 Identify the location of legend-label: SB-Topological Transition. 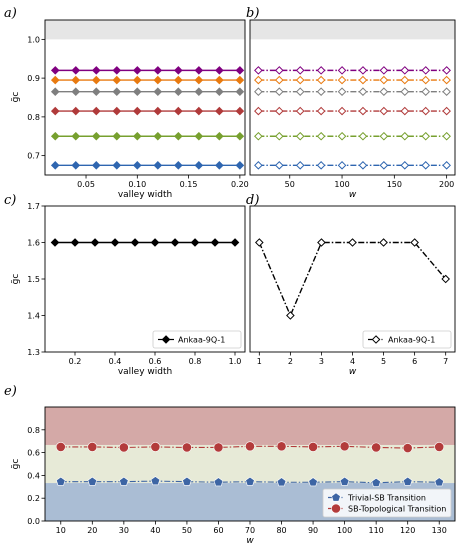
(397, 509).